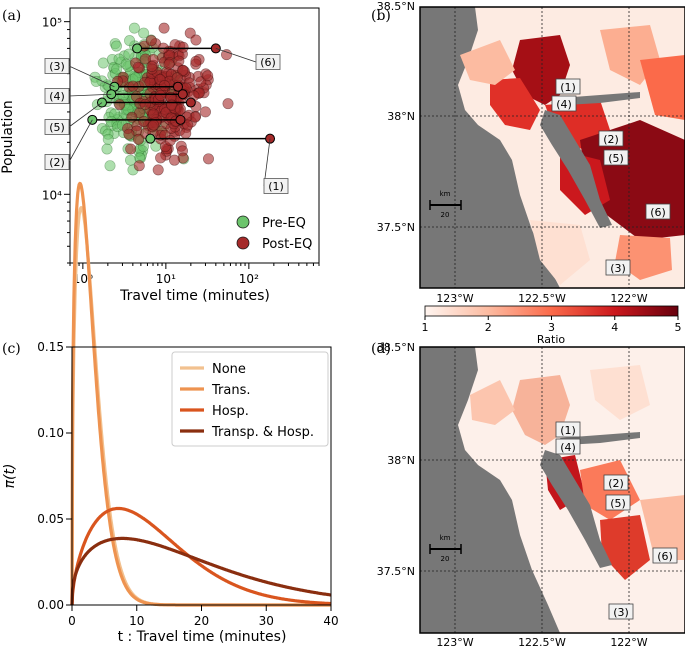 This screenshot has width=685, height=649. What do you see at coordinates (8, 137) in the screenshot?
I see `y-axis-label: Population` at bounding box center [8, 137].